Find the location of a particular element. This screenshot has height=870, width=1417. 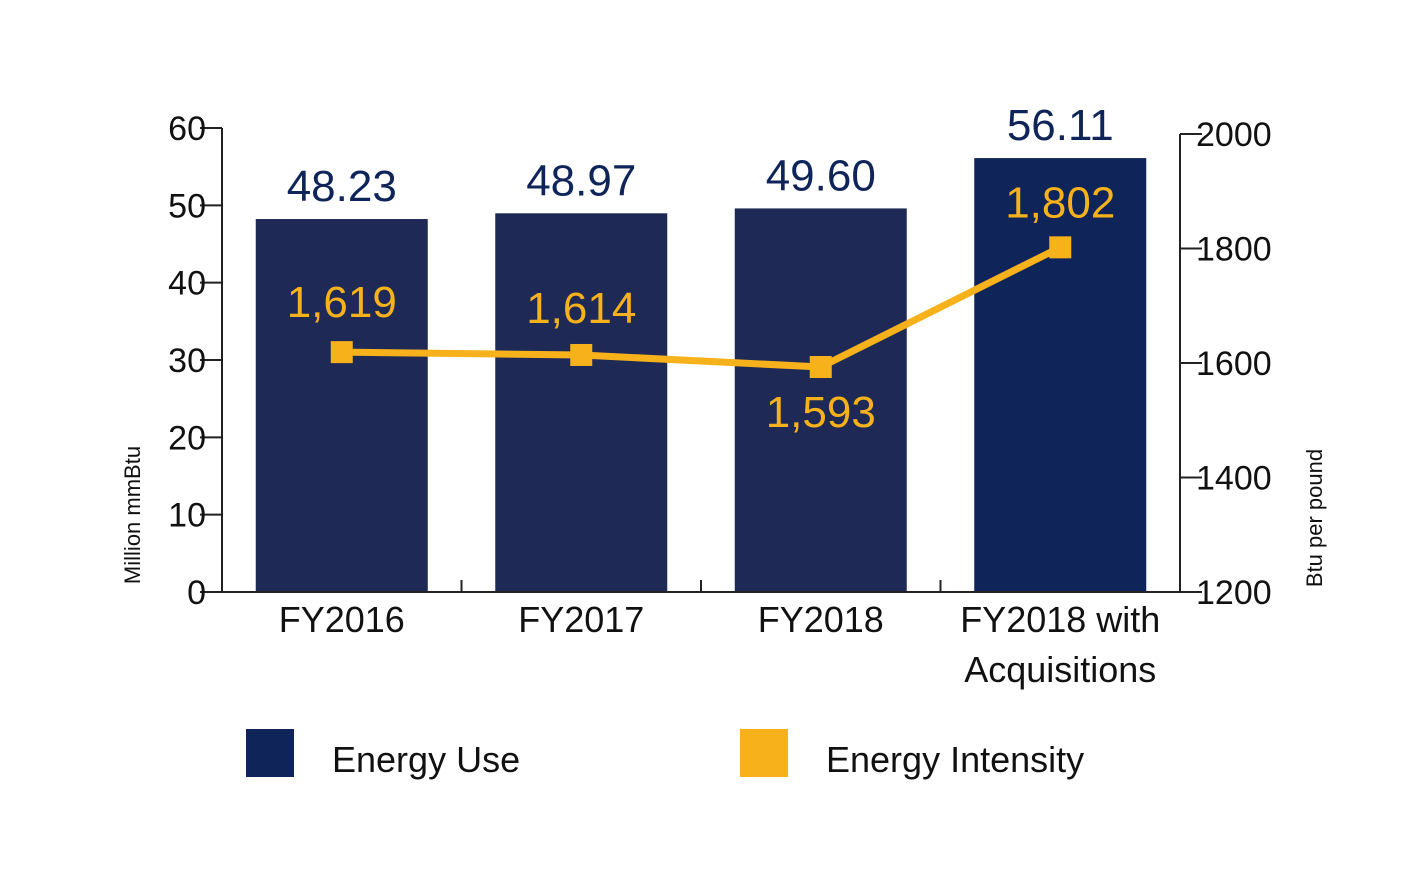

intensity-line is located at coordinates (701, 307).